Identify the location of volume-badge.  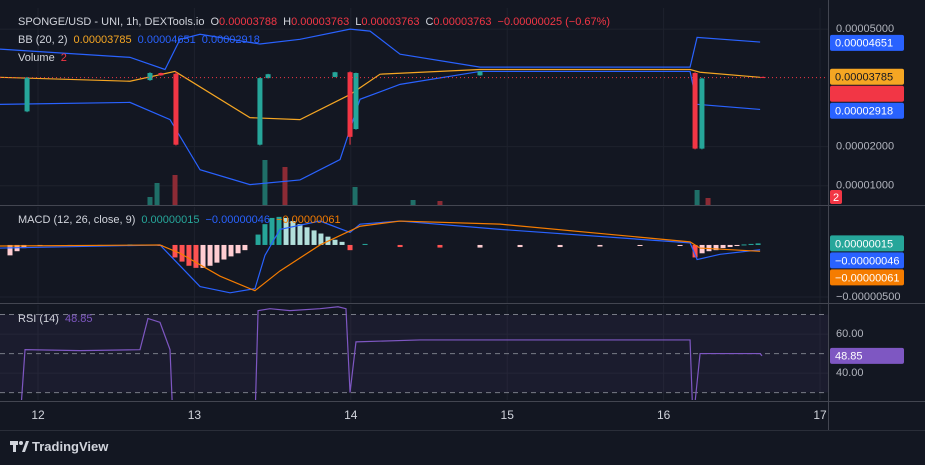
(836, 197).